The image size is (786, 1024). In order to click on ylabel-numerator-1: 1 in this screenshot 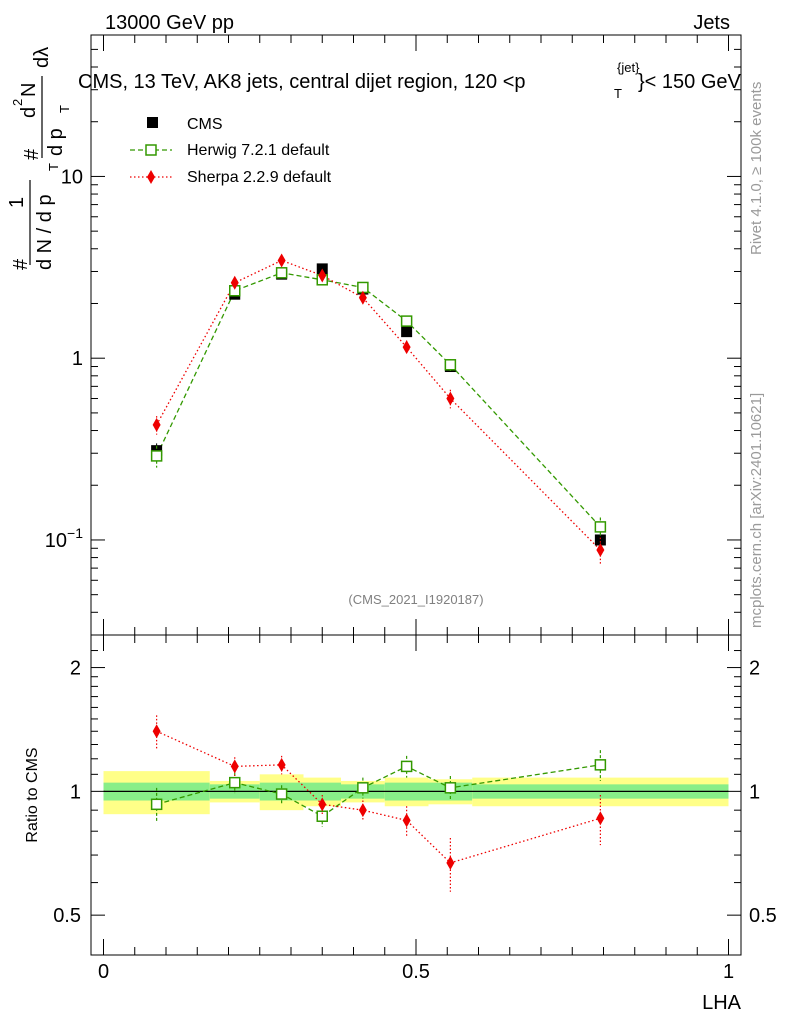, I will do `click(17, 202)`.